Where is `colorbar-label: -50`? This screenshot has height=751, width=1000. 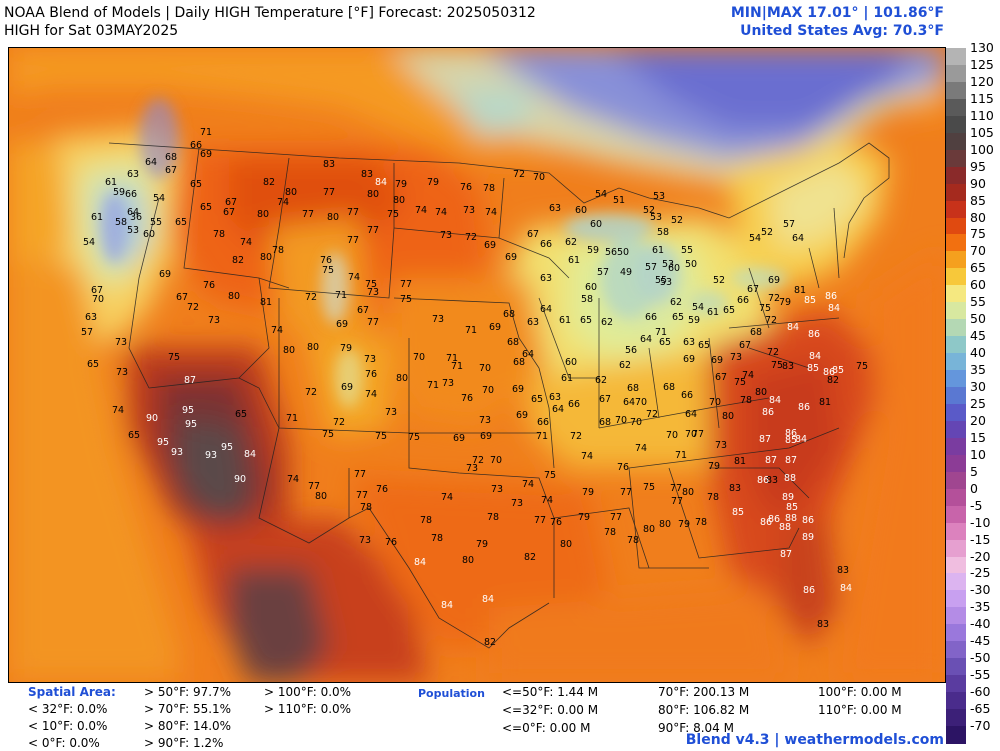
colorbar-label: -50 is located at coordinates (980, 658).